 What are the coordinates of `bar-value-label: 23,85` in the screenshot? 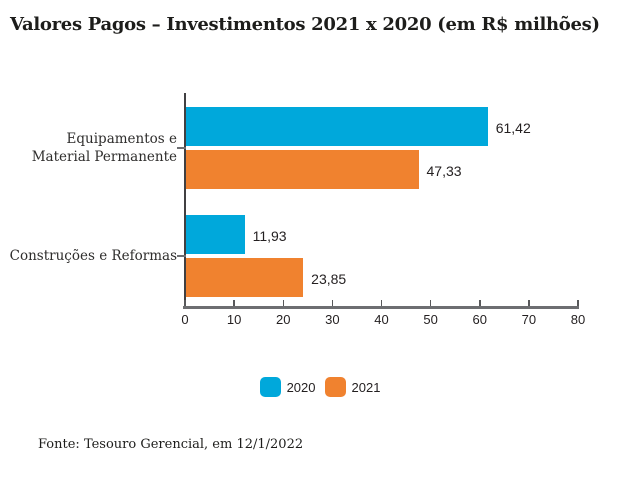 It's located at (329, 278).